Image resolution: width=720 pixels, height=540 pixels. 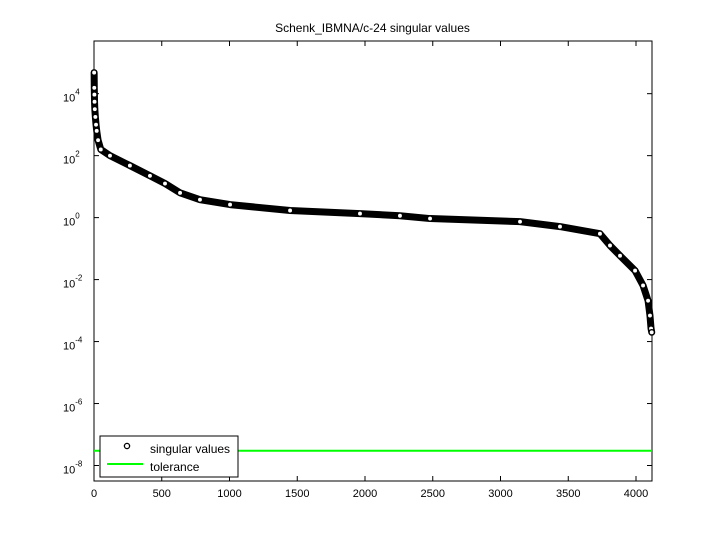 What do you see at coordinates (71, 220) in the screenshot?
I see `y-tick-label: 10⁰` at bounding box center [71, 220].